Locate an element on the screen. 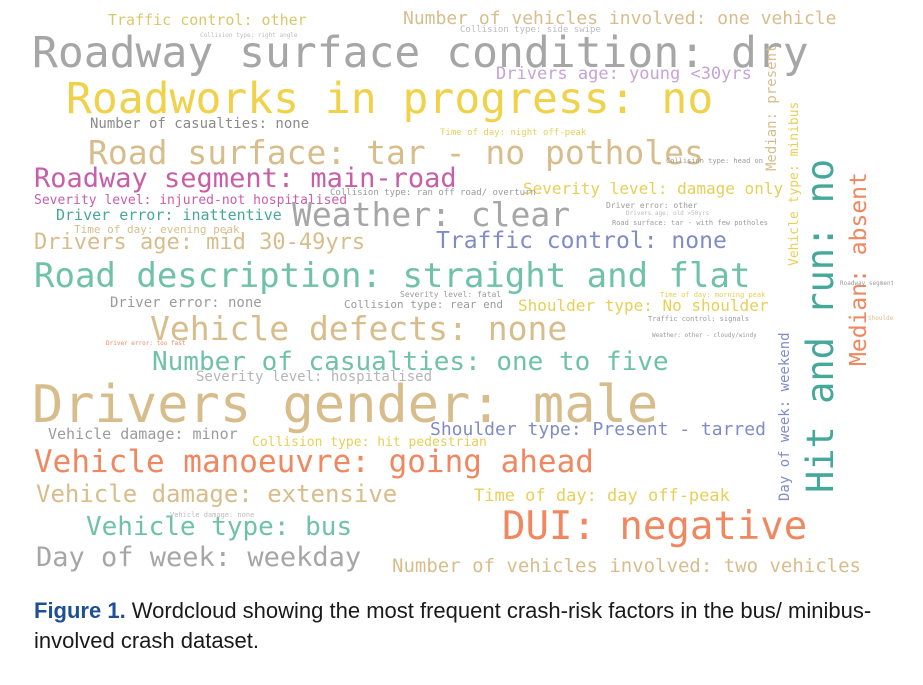  cloud-word: Severity level: hospitalised is located at coordinates (314, 377).